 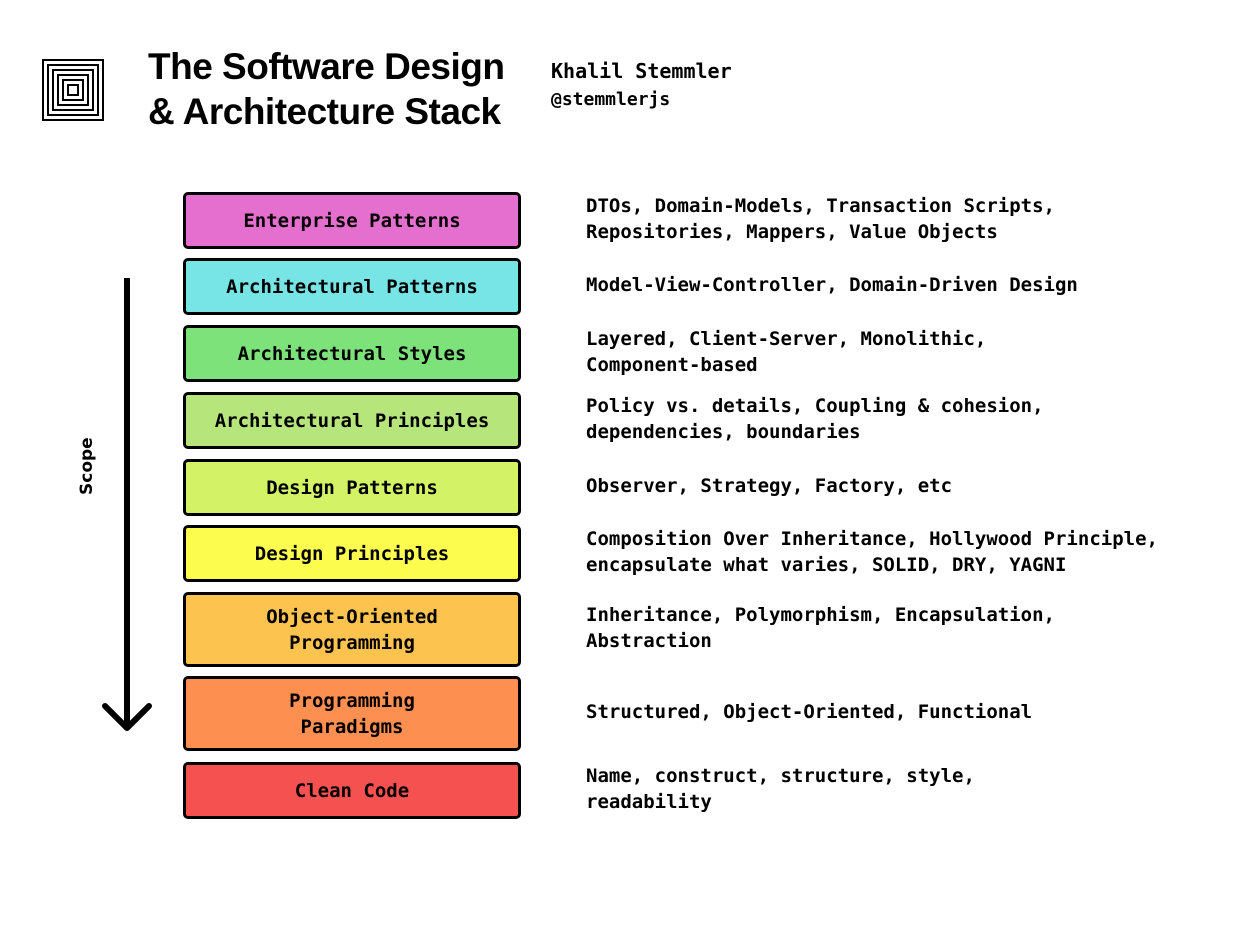 I want to click on layer-box: Enterprise Patterns, so click(x=352, y=220).